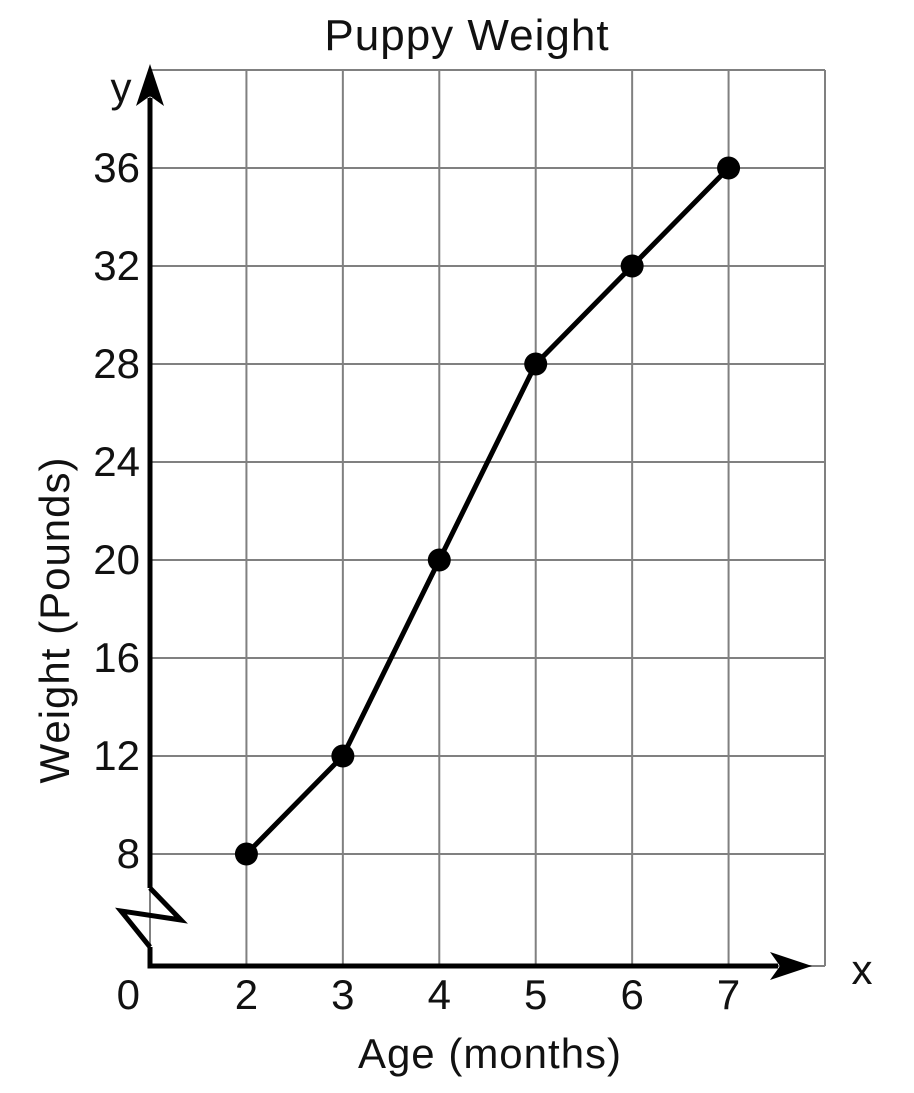 The height and width of the screenshot is (1093, 914). I want to click on x-axis-title: Age (months), so click(490, 1053).